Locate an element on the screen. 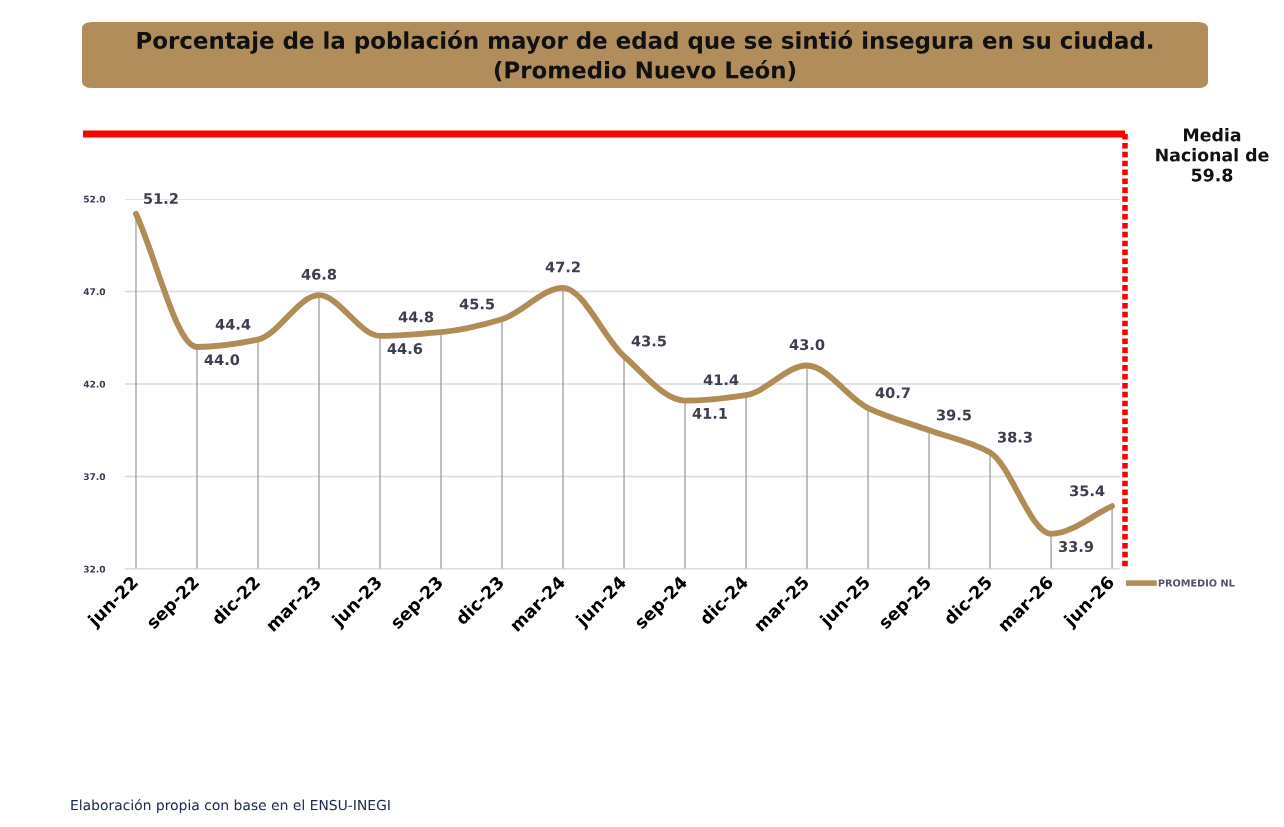  chart-title: Porcentaje de la población mayor de edad que se sintió insegura en su ciudad. is located at coordinates (645, 42).